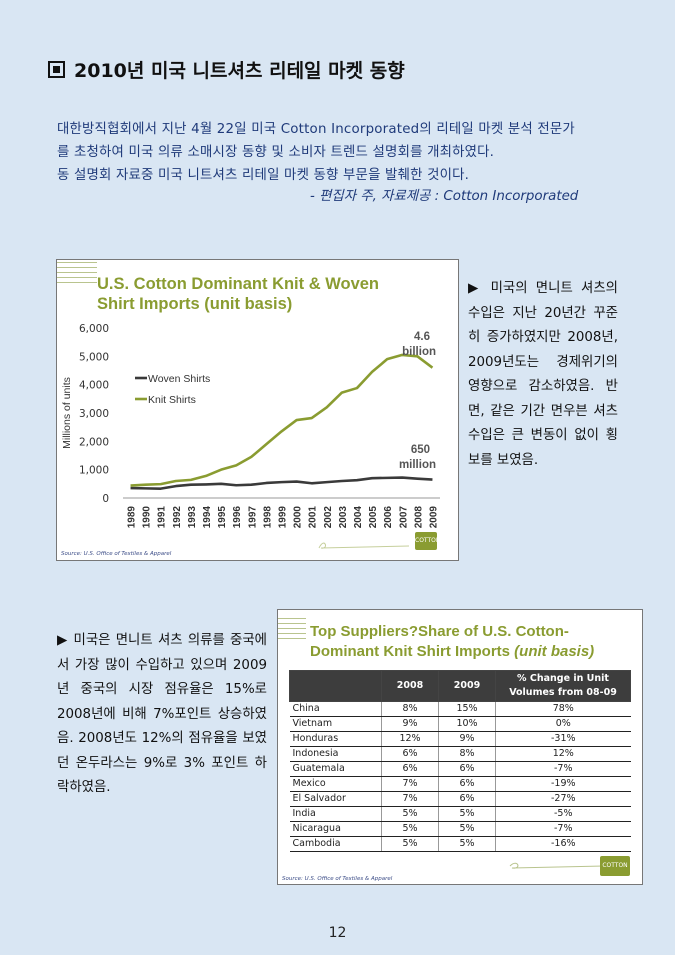 The width and height of the screenshot is (675, 955). I want to click on table-row: Vietnam 9% 10% 0%, so click(460, 724).